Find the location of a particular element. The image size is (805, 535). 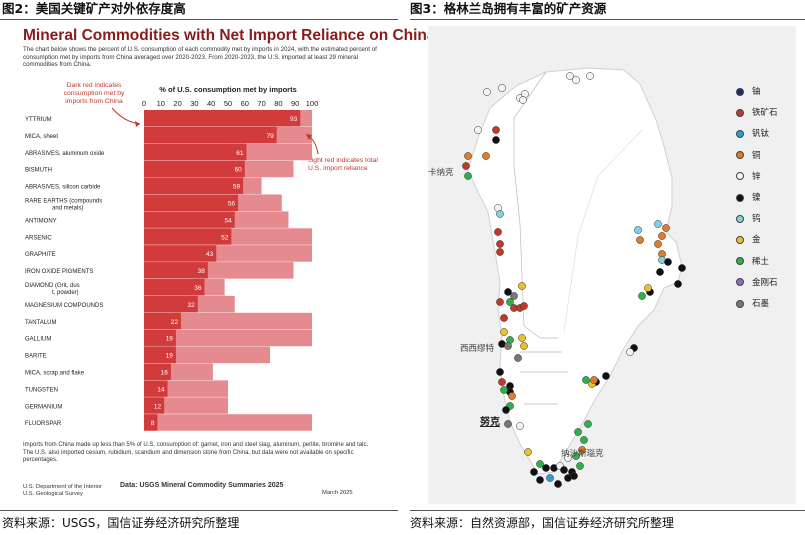

x-tick-label: 40 is located at coordinates (211, 103).